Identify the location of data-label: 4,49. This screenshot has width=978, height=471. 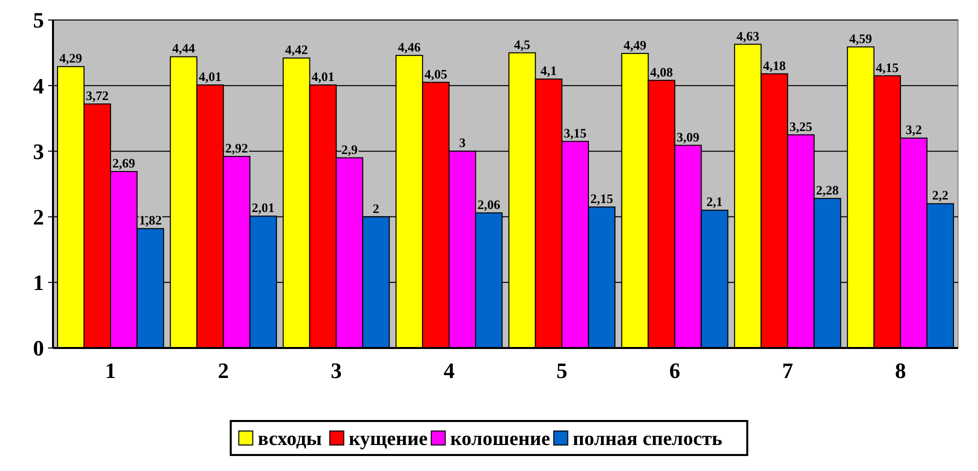
(635, 44).